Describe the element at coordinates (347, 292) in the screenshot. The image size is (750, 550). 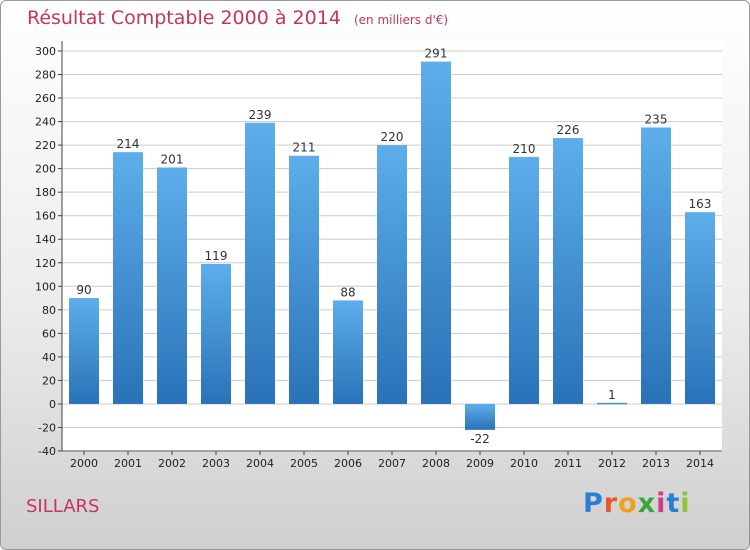
I see `data-label-2006: 88` at that location.